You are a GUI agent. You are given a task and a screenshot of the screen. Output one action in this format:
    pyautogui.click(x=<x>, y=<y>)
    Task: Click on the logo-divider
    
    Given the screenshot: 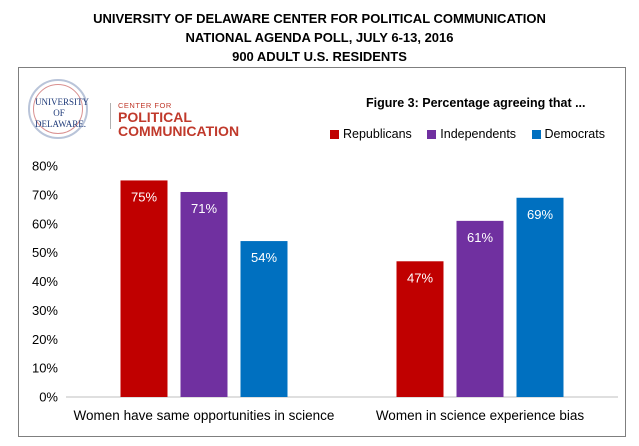 What is the action you would take?
    pyautogui.click(x=110, y=116)
    